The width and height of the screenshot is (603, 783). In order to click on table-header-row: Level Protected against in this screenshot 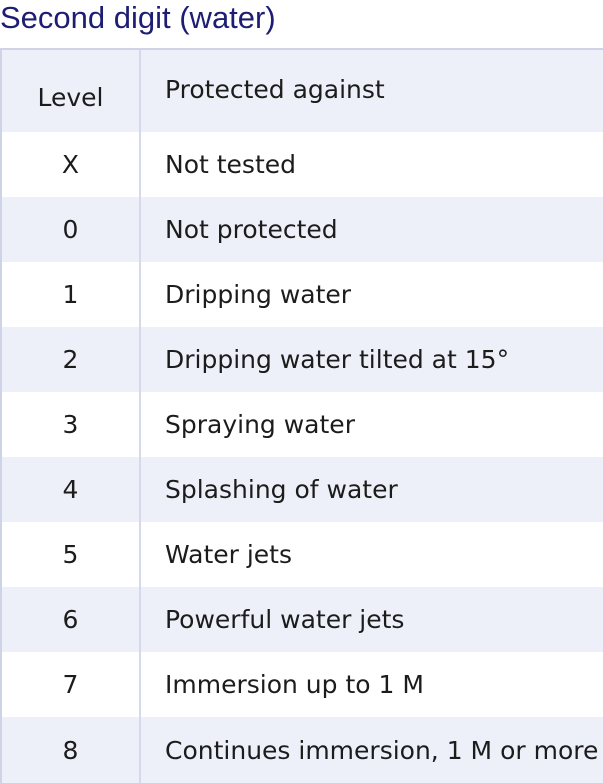, I will do `click(302, 91)`.